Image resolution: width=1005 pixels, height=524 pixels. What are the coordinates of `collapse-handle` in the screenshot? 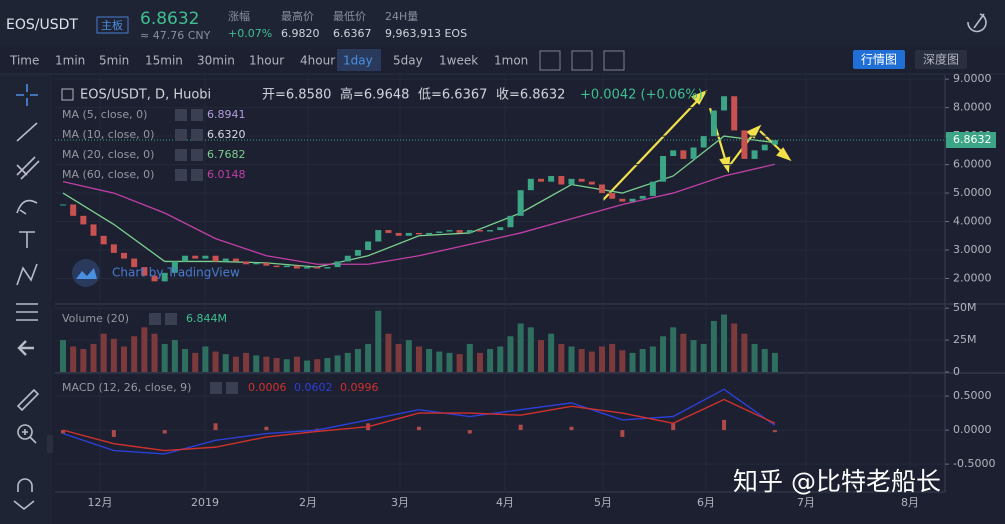 It's located at (50, 444).